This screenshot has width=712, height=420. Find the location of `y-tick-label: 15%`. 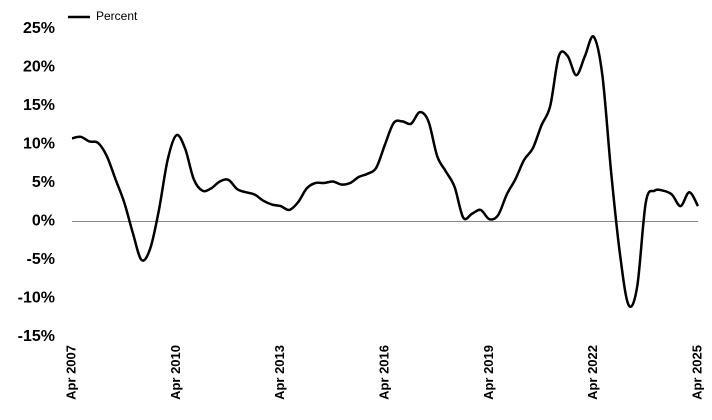

y-tick-label: 15% is located at coordinates (39, 105).